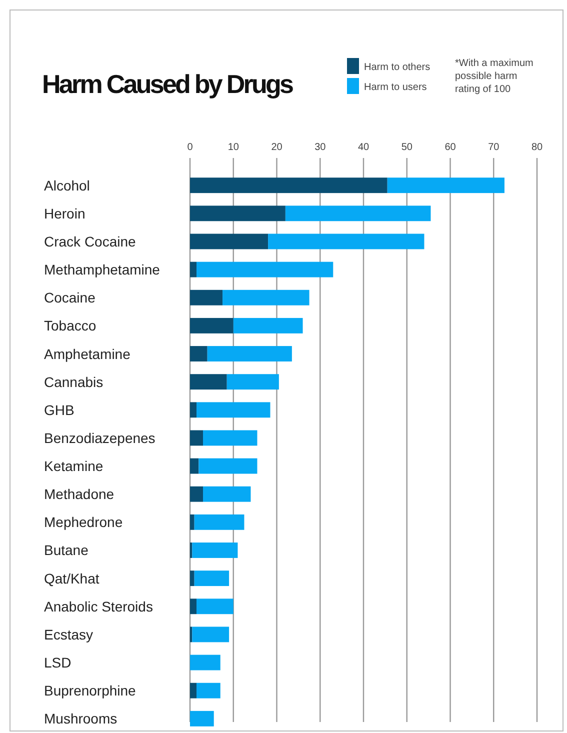  What do you see at coordinates (74, 466) in the screenshot?
I see `y-tick-label: Ketamine` at bounding box center [74, 466].